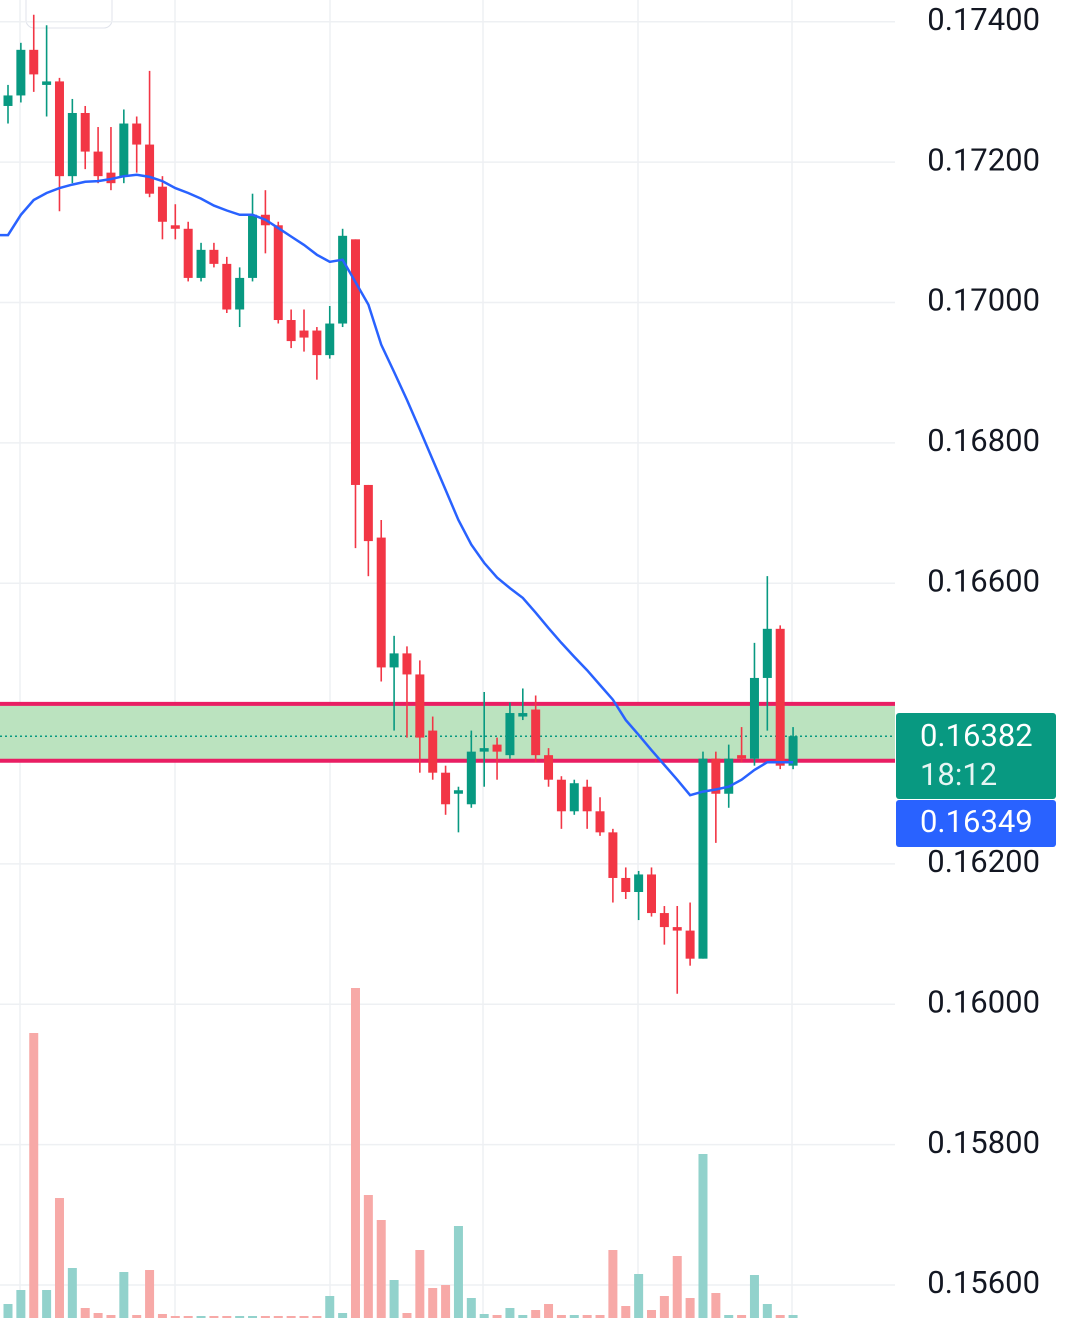 The height and width of the screenshot is (1318, 1068). I want to click on ma-label: 0.16349, so click(976, 821).